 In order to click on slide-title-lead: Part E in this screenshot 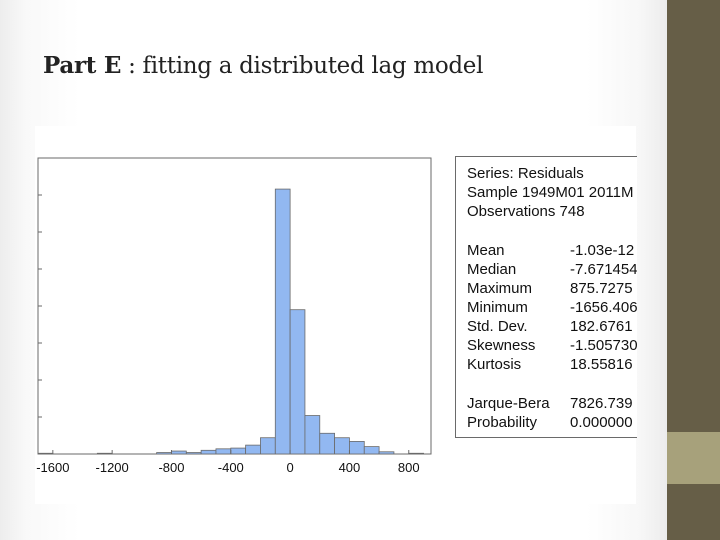, I will do `click(82, 65)`.